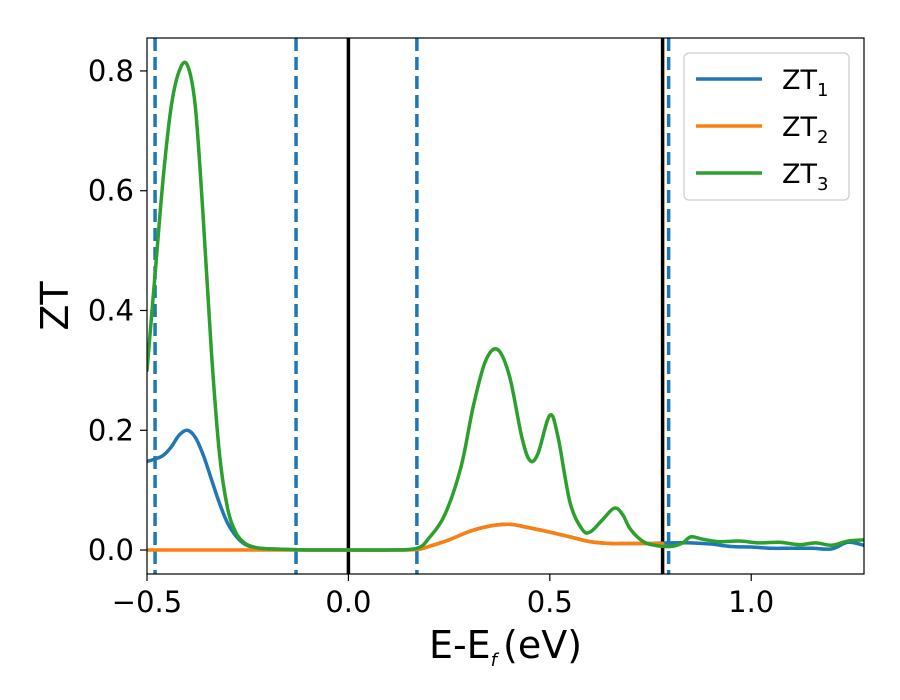  What do you see at coordinates (111, 430) in the screenshot?
I see `y-tick-label: 0.2` at bounding box center [111, 430].